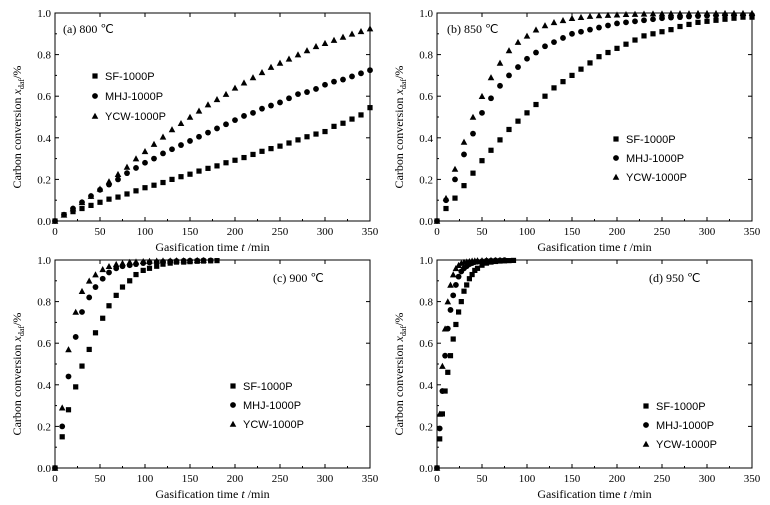  I want to click on legend-label: SF-1000P, so click(268, 387).